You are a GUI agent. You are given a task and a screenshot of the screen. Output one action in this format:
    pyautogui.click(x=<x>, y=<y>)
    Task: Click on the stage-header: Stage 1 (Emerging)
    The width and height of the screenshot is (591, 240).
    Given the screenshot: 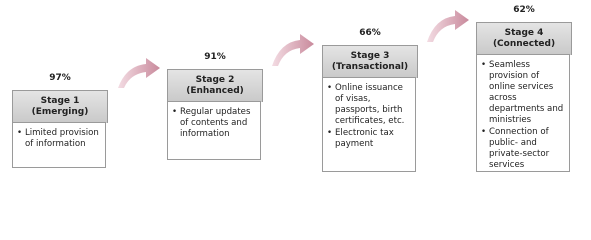 What is the action you would take?
    pyautogui.click(x=60, y=106)
    